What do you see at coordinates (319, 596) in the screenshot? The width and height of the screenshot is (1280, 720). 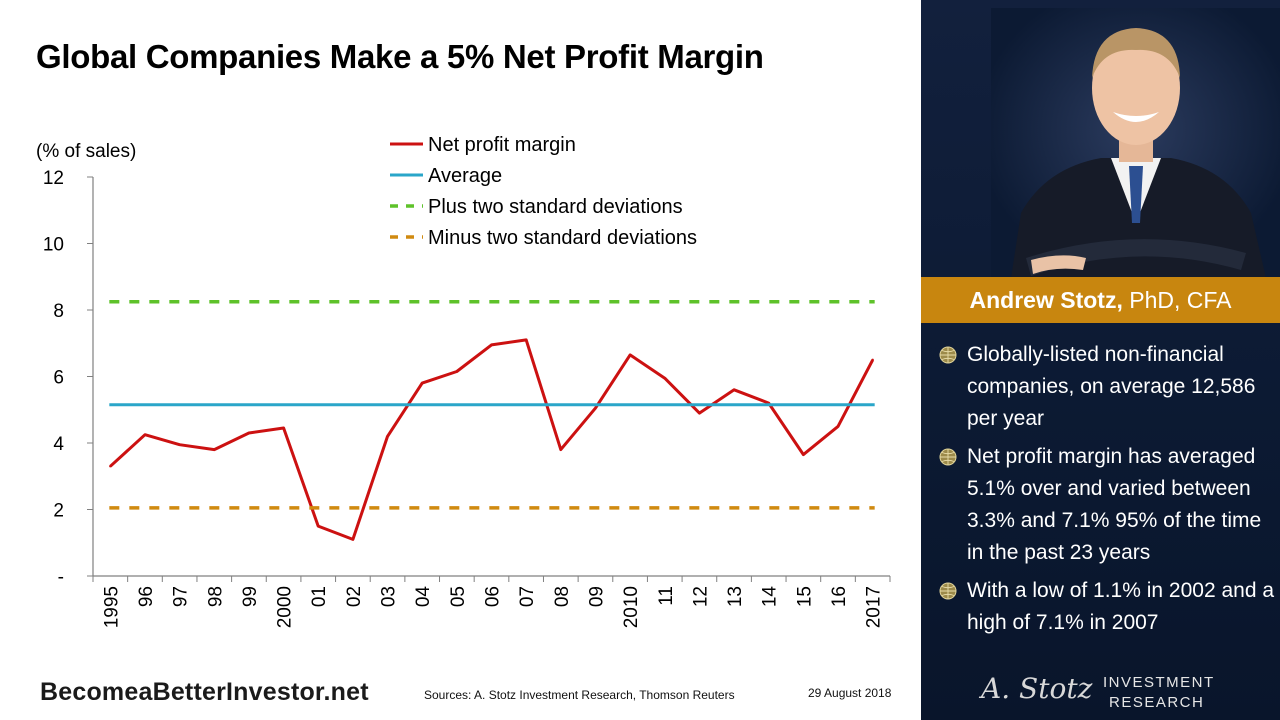 I see `x-tick-label: 01` at bounding box center [319, 596].